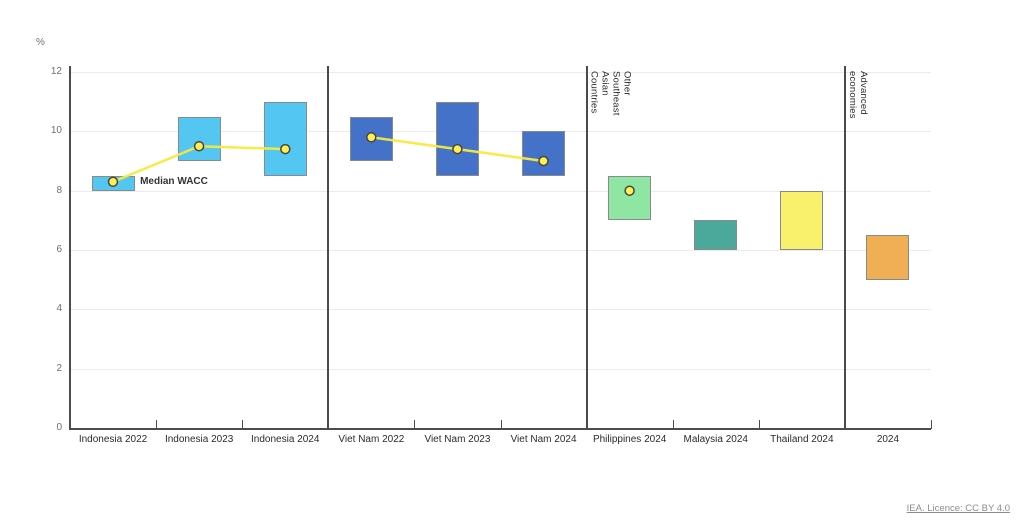 This screenshot has height=527, width=1024. What do you see at coordinates (543, 439) in the screenshot?
I see `x-tick-label: Viet Nam 2024` at bounding box center [543, 439].